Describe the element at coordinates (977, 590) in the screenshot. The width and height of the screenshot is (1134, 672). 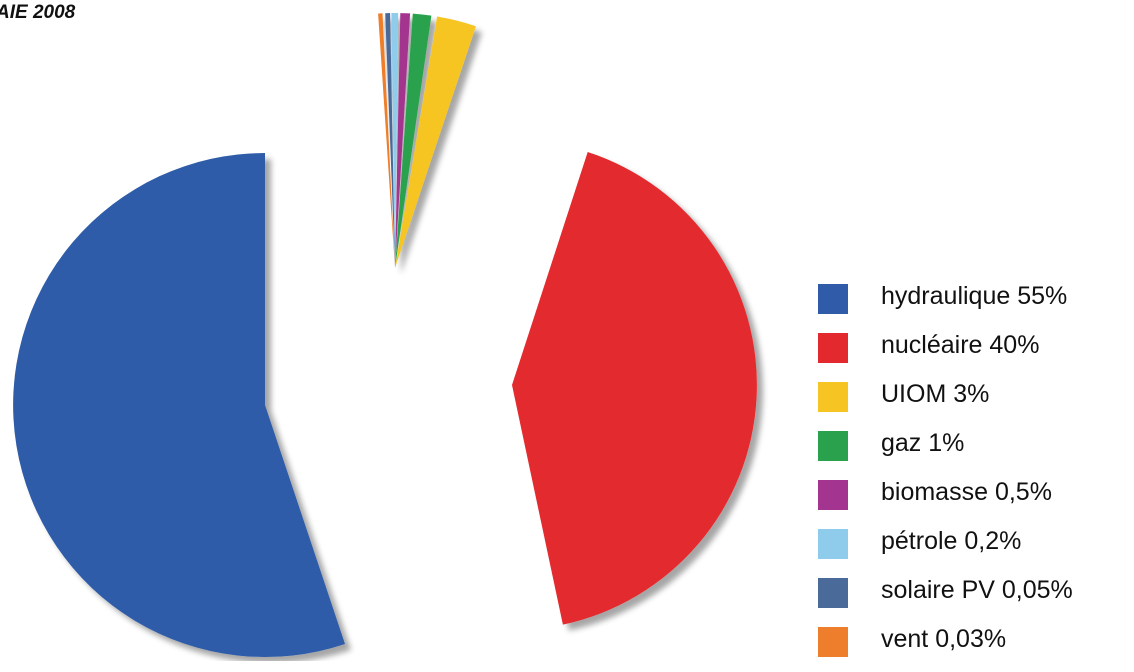
I see `legend-label: solaire PV 0,05%` at that location.